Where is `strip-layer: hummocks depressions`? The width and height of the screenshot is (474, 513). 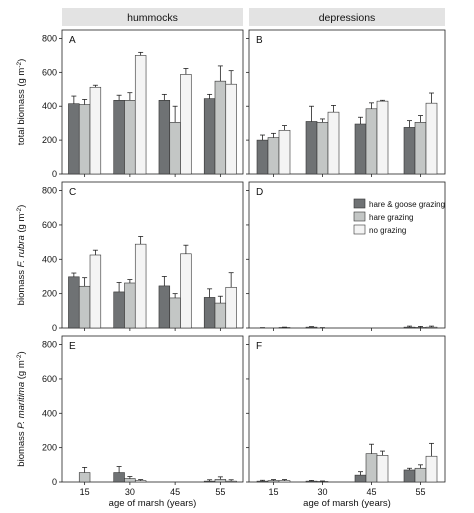 strip-layer: hummocks depressions is located at coordinates (253, 17).